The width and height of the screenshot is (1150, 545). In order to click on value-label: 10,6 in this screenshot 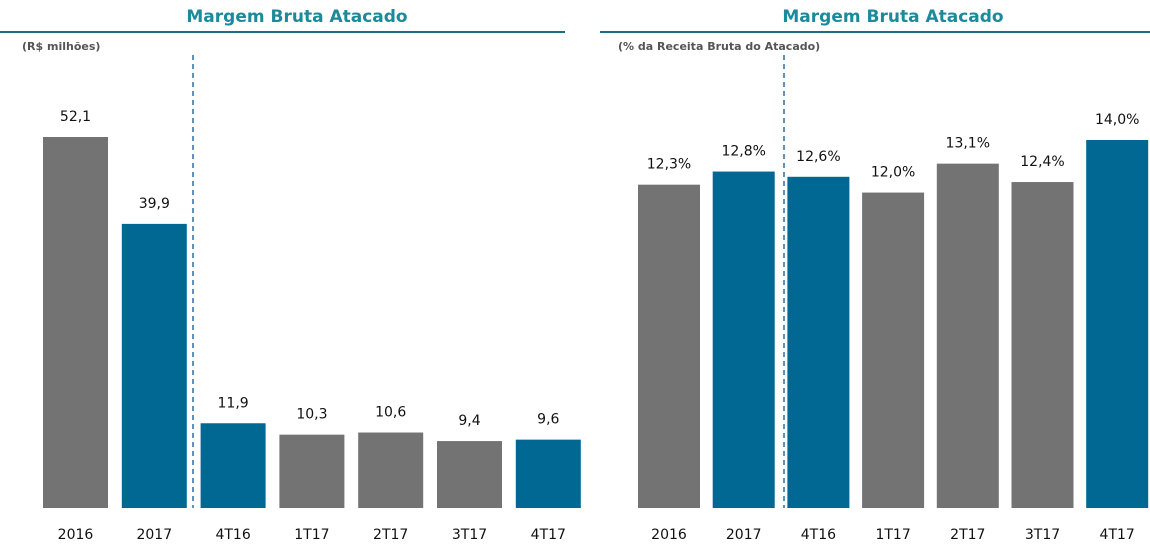, I will do `click(390, 413)`.